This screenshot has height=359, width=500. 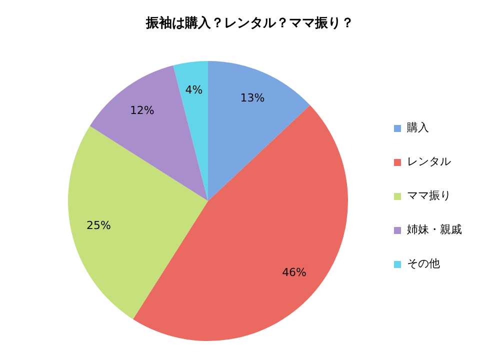 I want to click on chart-title: 振袖は購入？レンタル？ママ振り？, so click(x=249, y=23).